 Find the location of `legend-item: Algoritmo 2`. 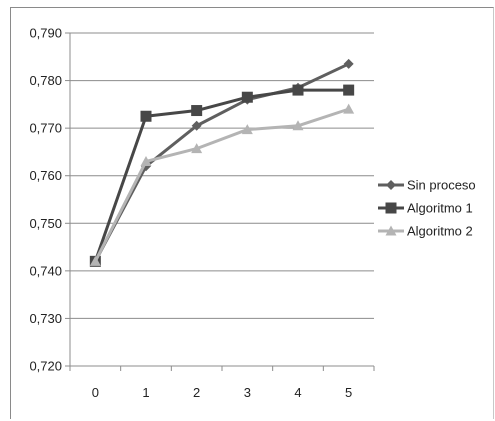

legend-item: Algoritmo 2 is located at coordinates (425, 231).